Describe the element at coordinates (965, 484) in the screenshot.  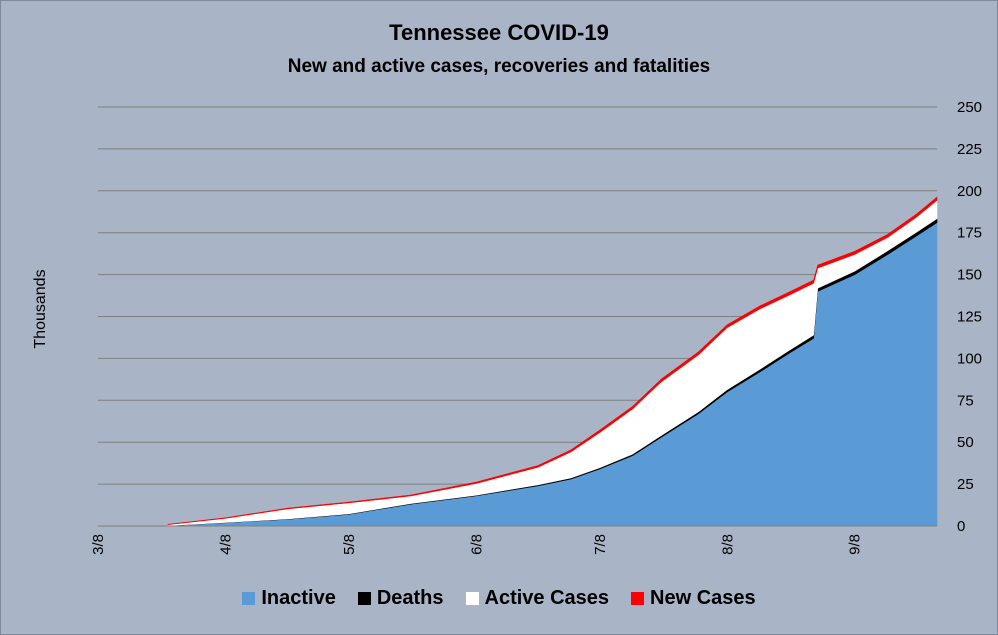
I see `y-tick-label: 25` at that location.